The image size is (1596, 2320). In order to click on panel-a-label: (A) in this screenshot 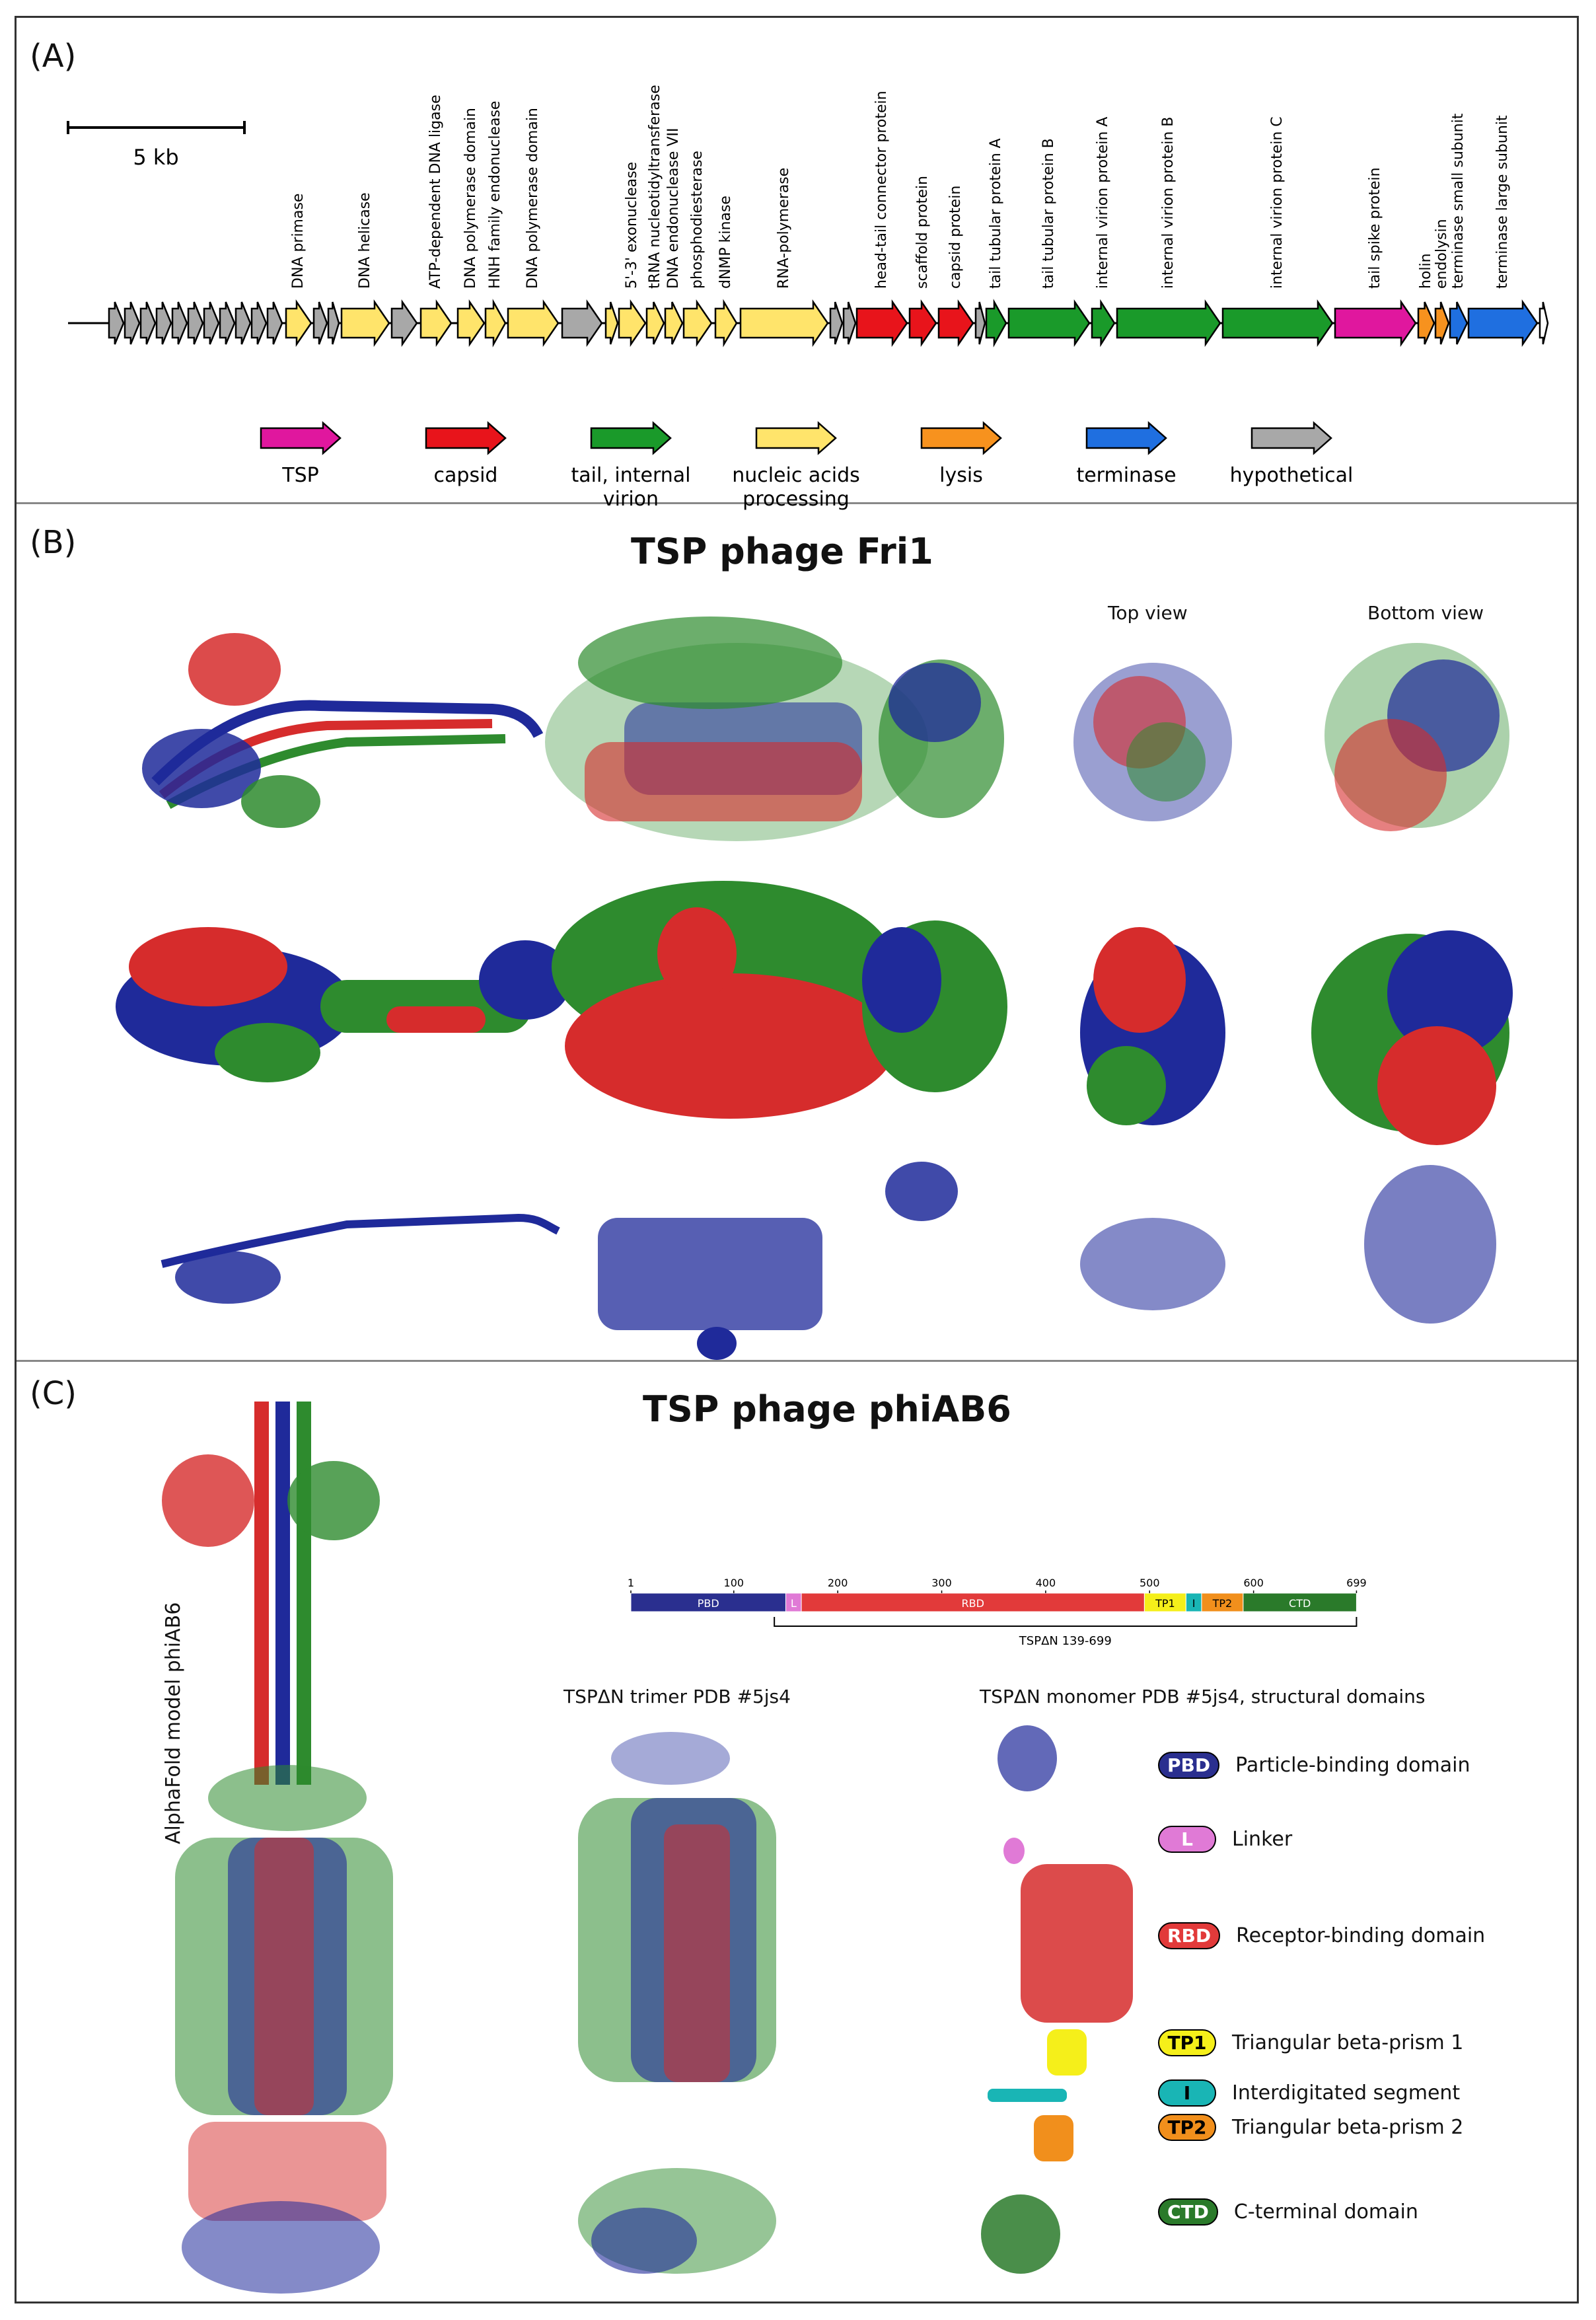, I will do `click(53, 56)`.